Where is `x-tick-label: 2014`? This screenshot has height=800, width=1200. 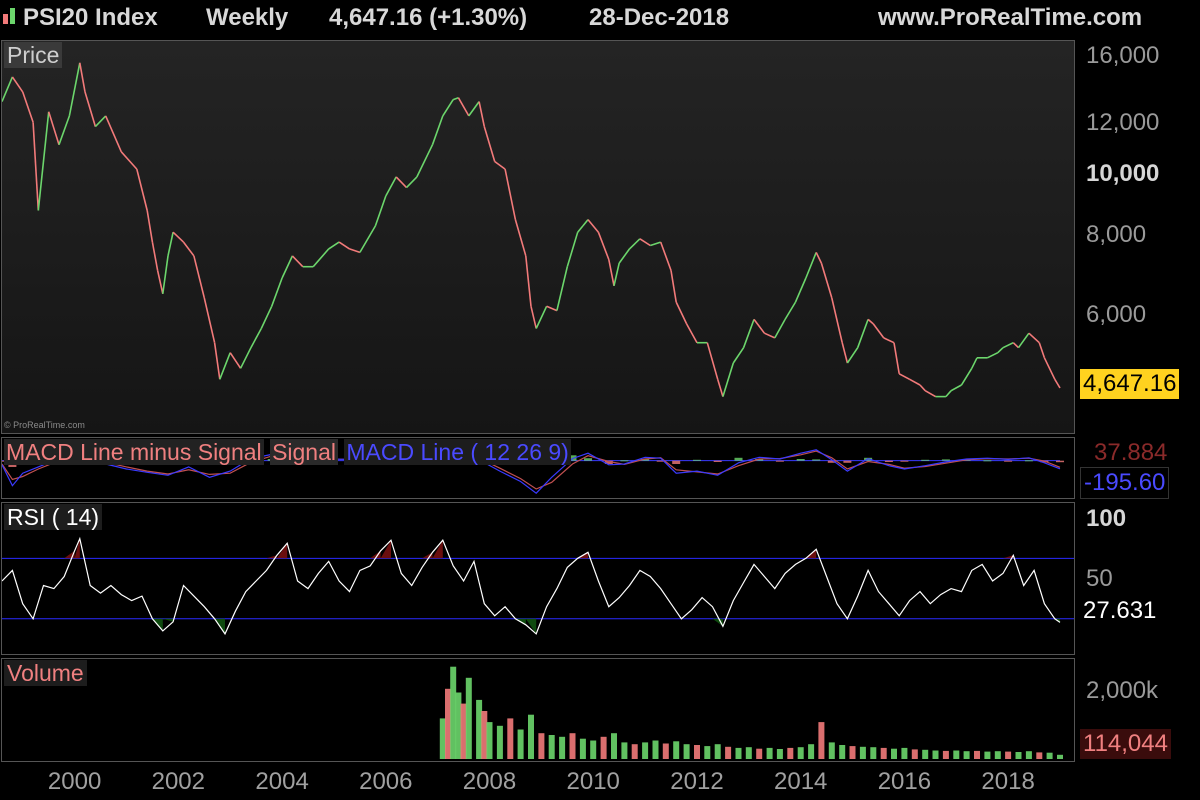
x-tick-label: 2014 is located at coordinates (800, 781).